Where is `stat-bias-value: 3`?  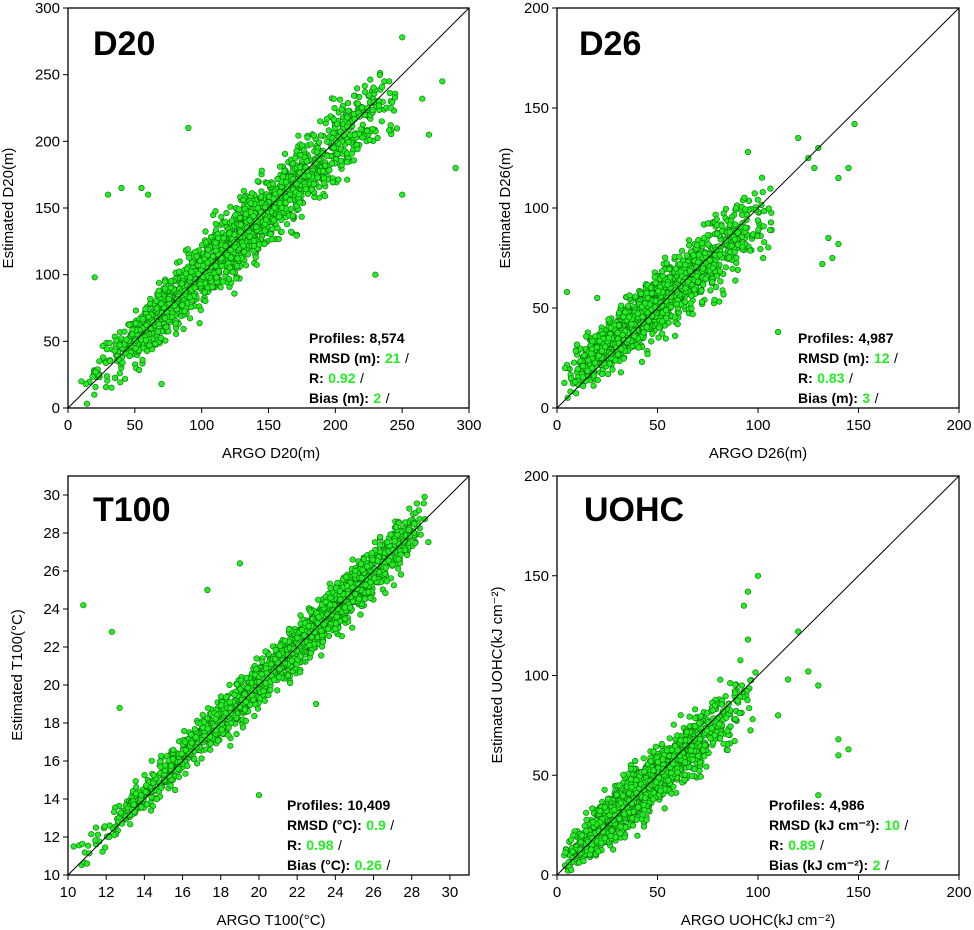 stat-bias-value: 3 is located at coordinates (866, 398).